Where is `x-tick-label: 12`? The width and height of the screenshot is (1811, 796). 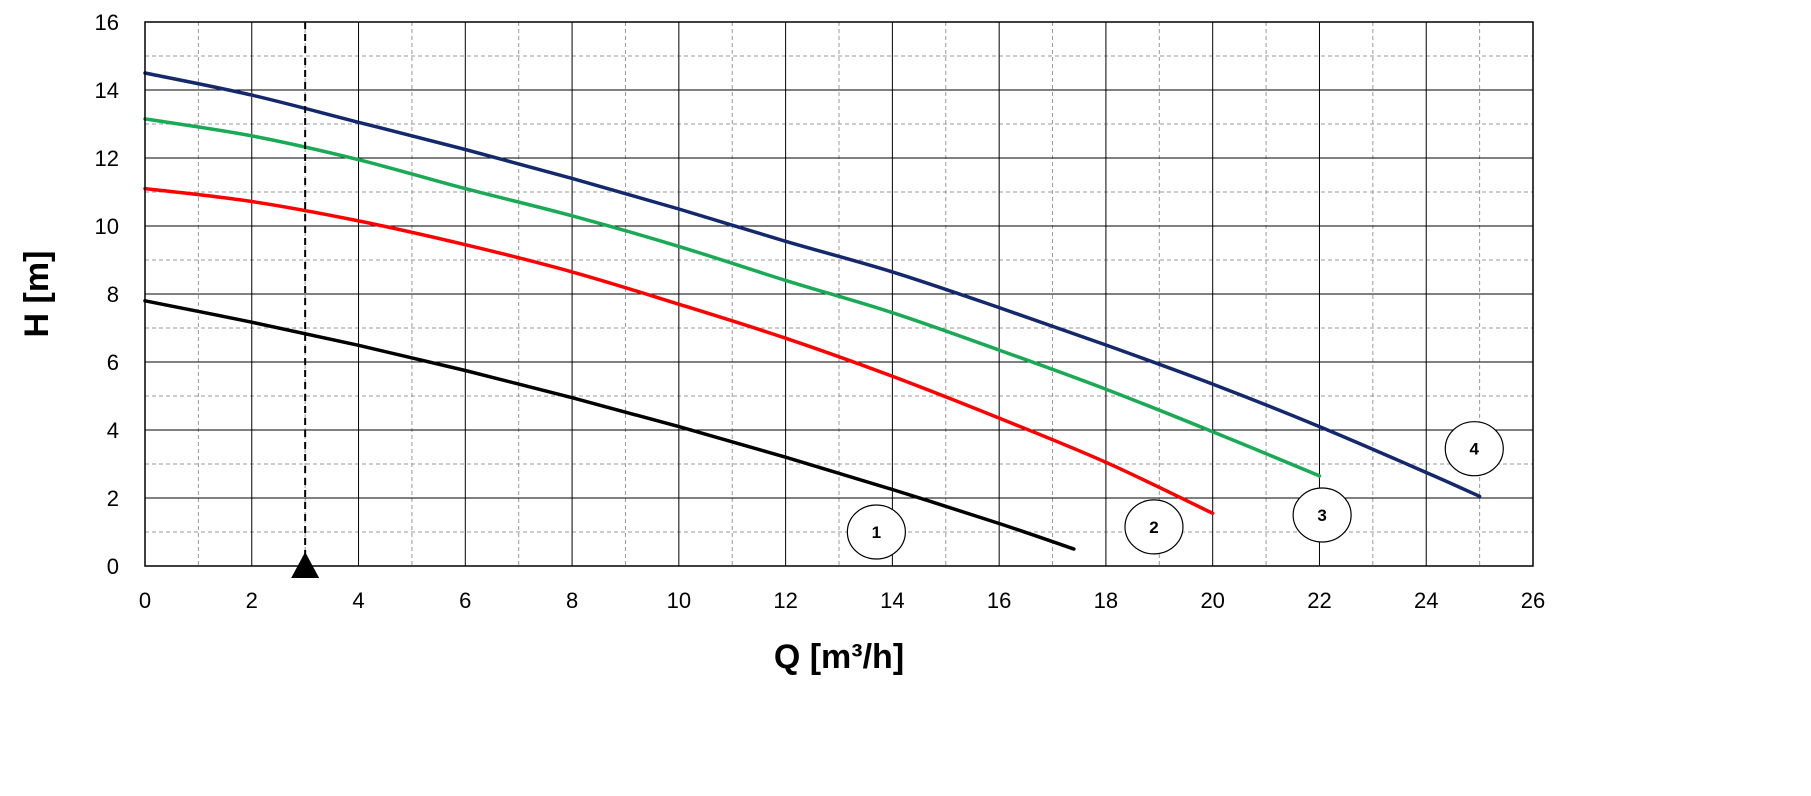
x-tick-label: 12 is located at coordinates (785, 600).